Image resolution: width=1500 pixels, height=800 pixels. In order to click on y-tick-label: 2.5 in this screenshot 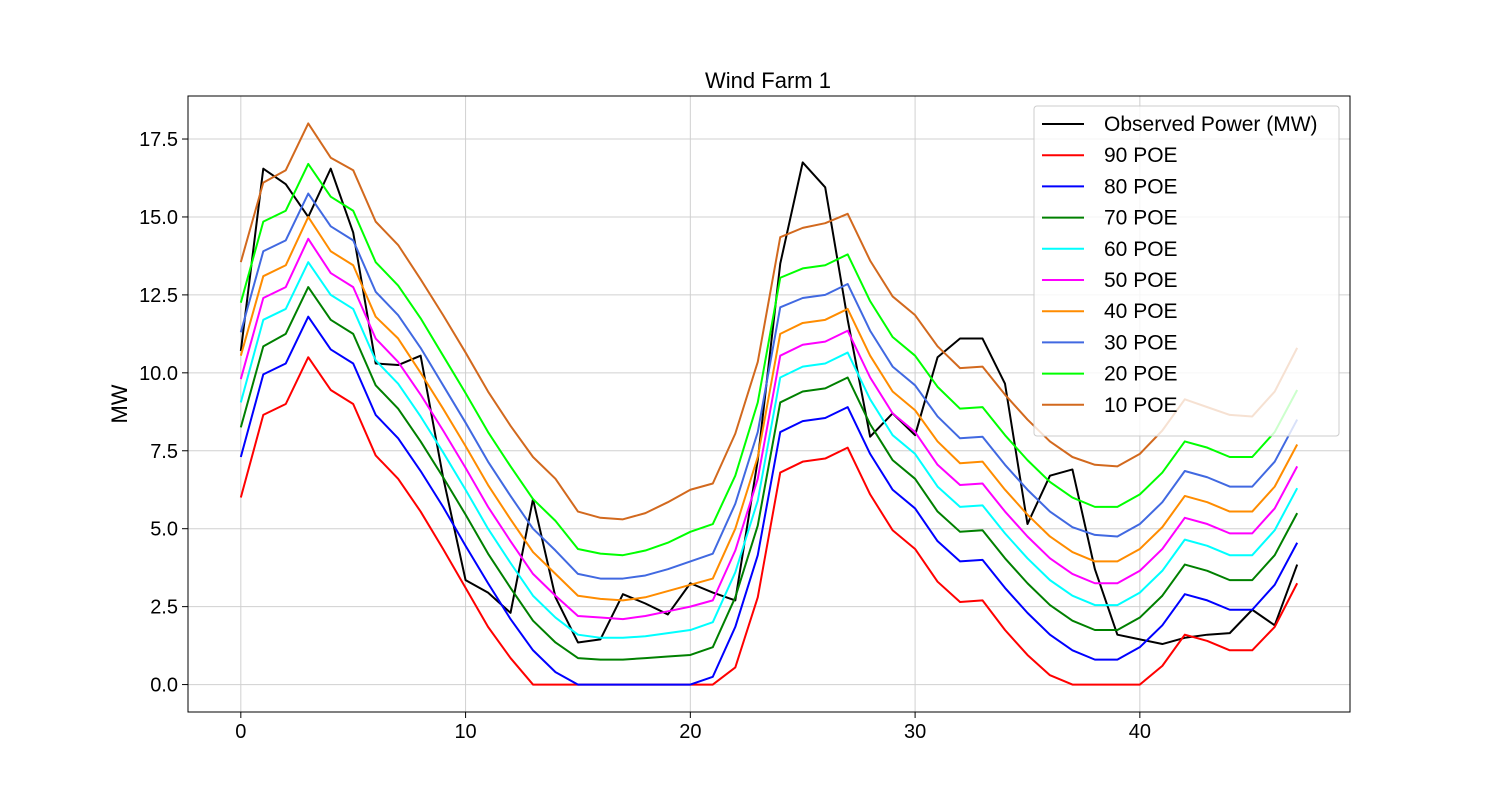, I will do `click(164, 608)`.